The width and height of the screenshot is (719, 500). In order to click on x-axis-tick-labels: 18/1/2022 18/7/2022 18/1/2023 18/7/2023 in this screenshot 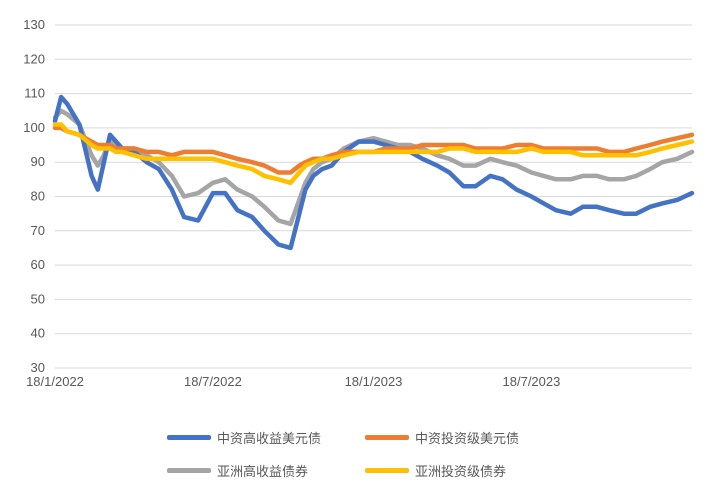, I will do `click(293, 381)`.